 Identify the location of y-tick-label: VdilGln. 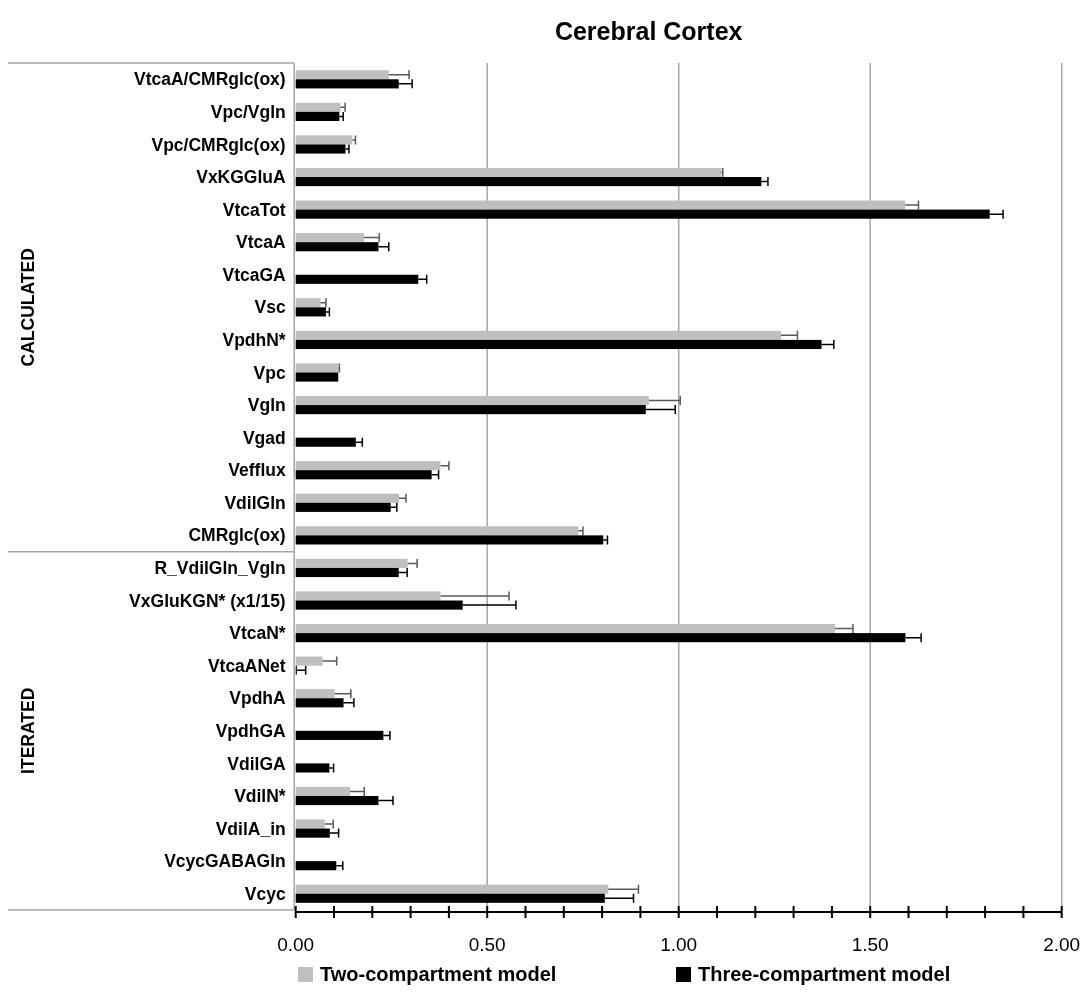
(255, 502).